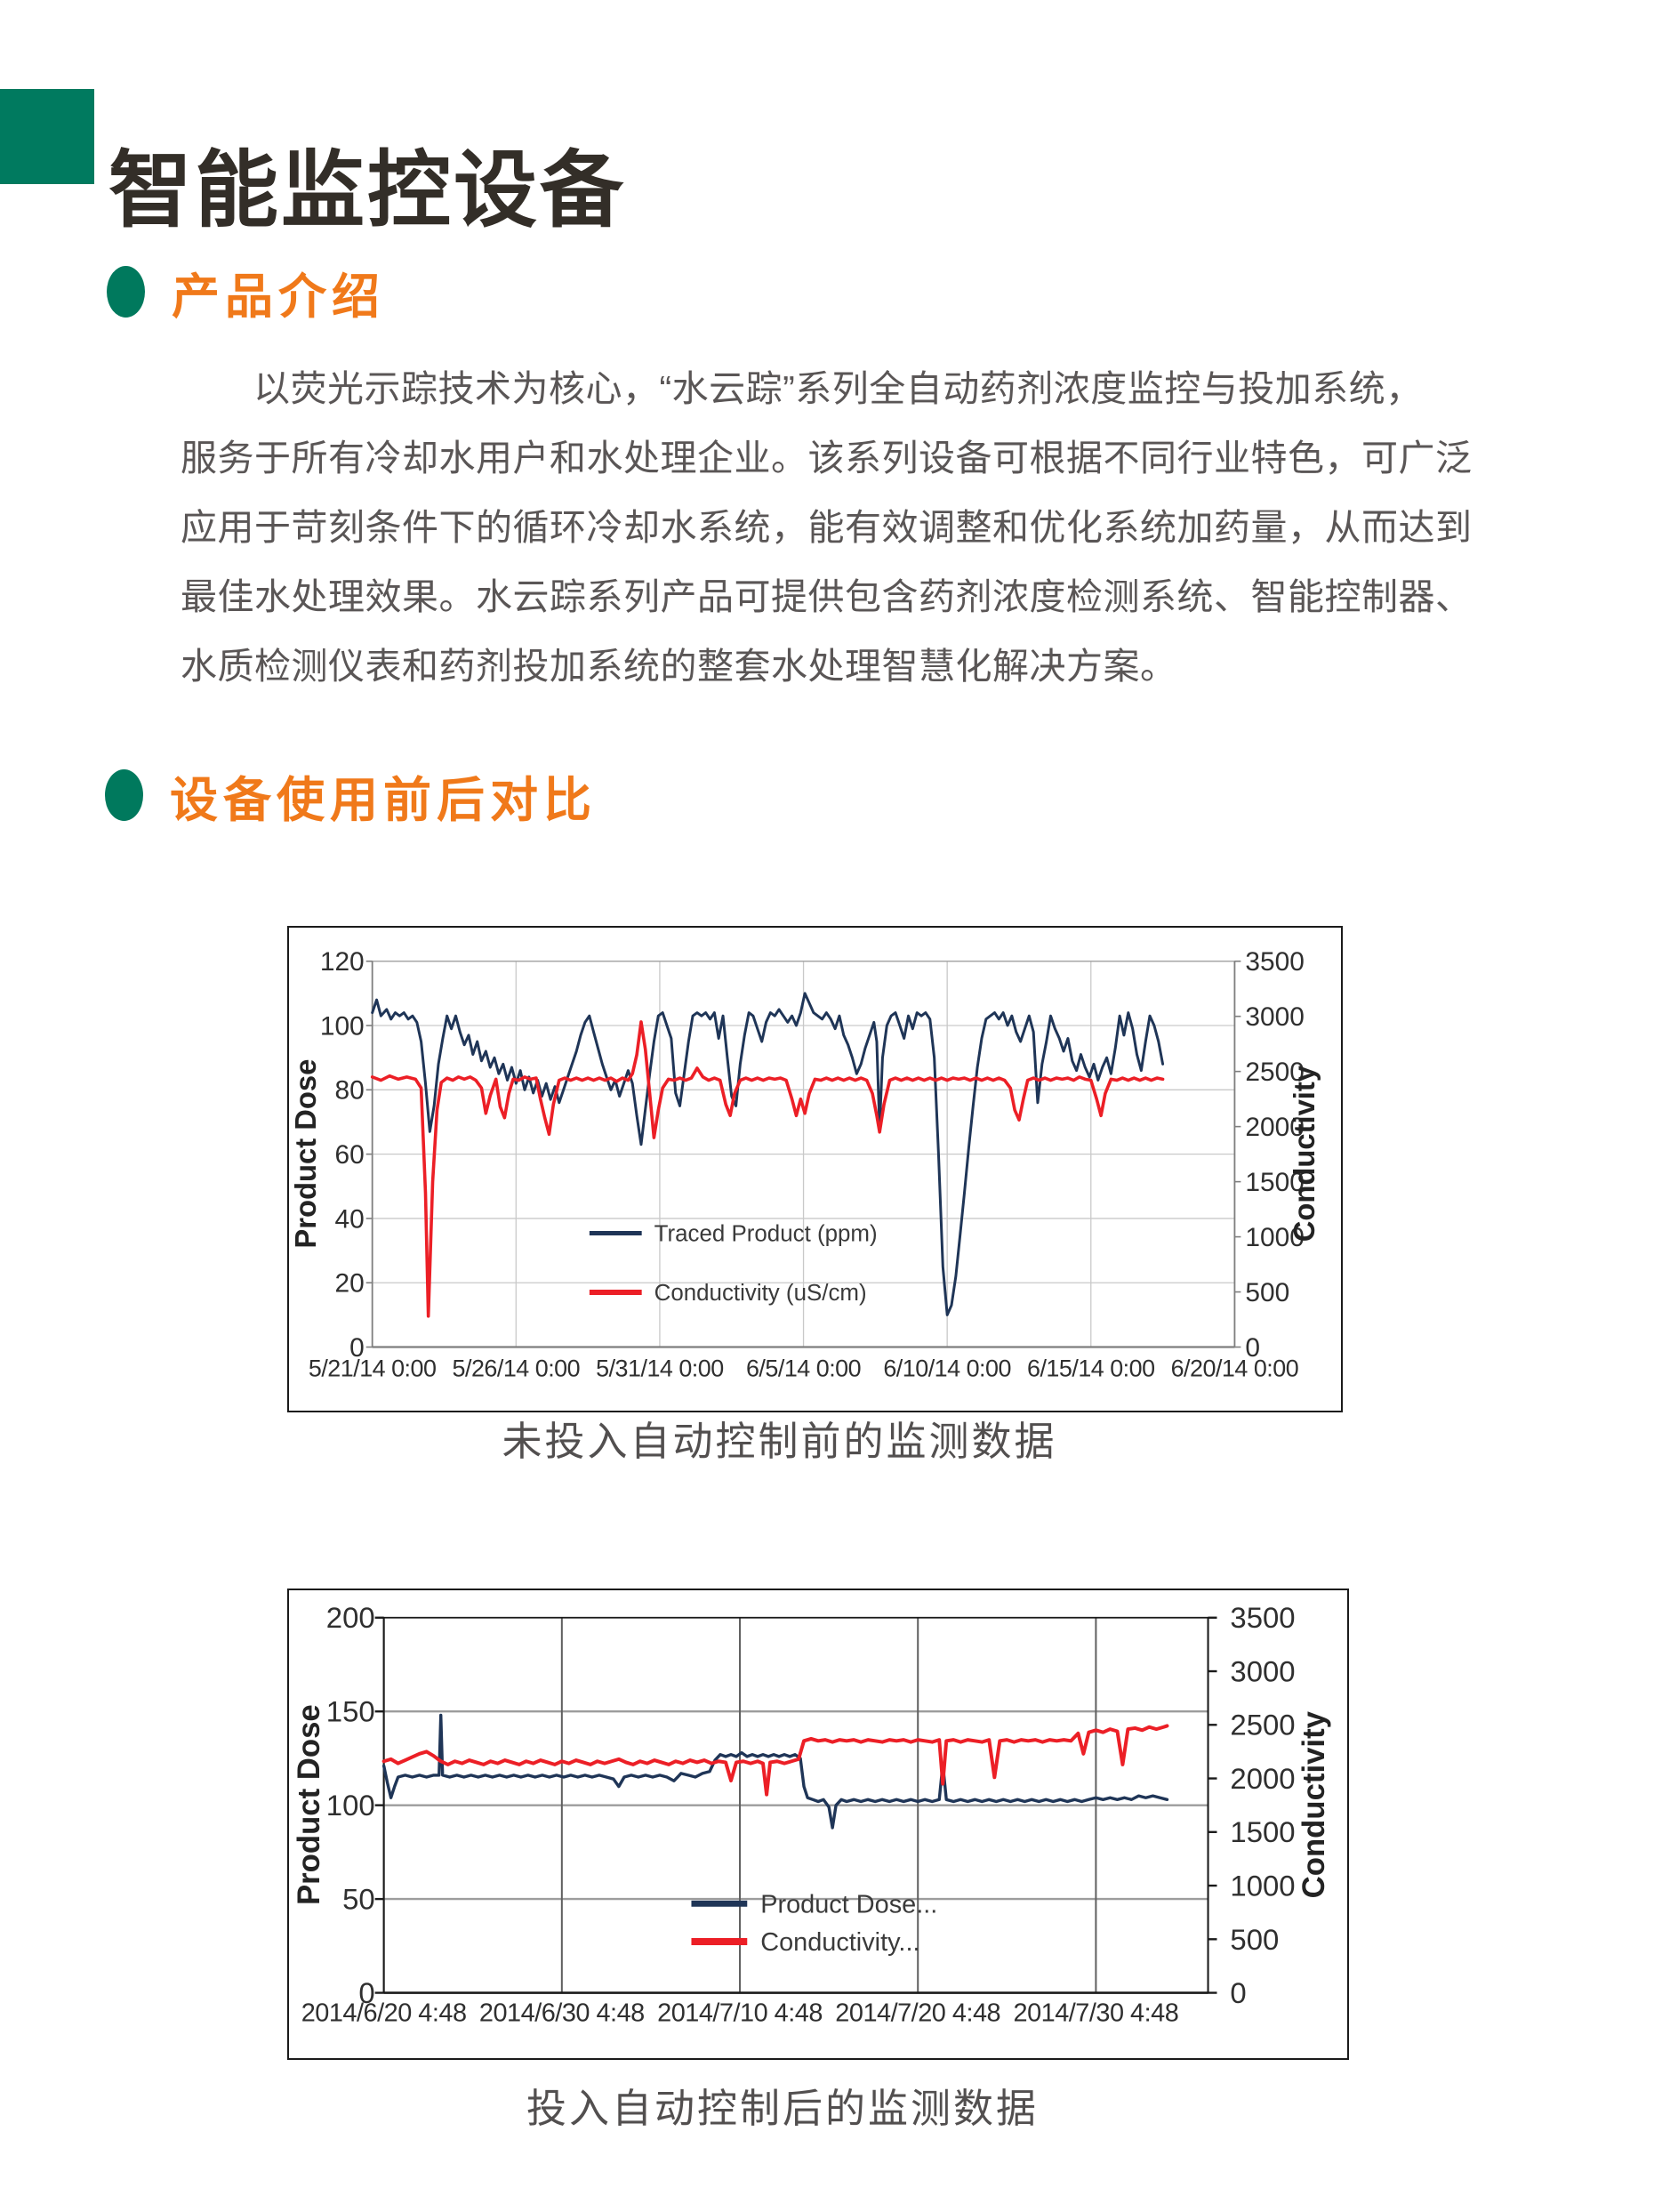  What do you see at coordinates (779, 1441) in the screenshot?
I see `chart-caption-before: 未投入自动控制前的监测数据` at bounding box center [779, 1441].